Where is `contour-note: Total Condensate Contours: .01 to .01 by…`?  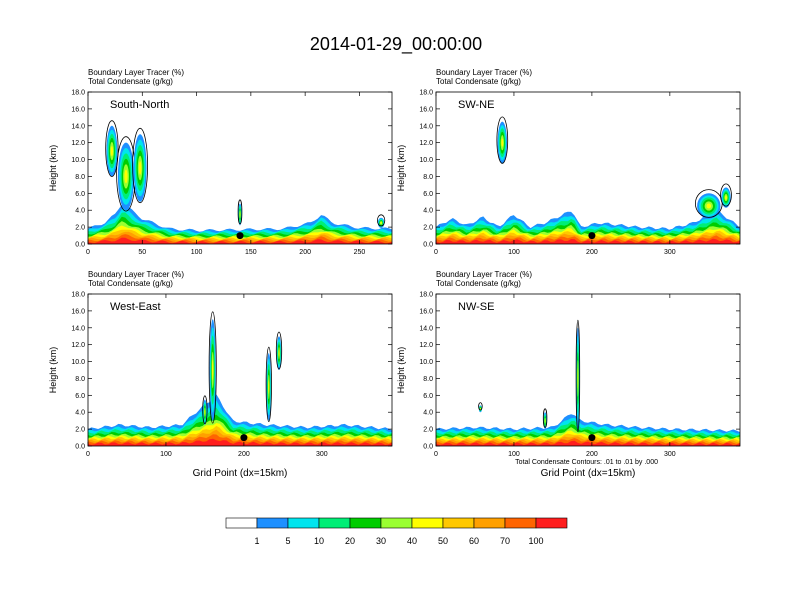
contour-note: Total Condensate Contours: .01 to .01 by… is located at coordinates (586, 462).